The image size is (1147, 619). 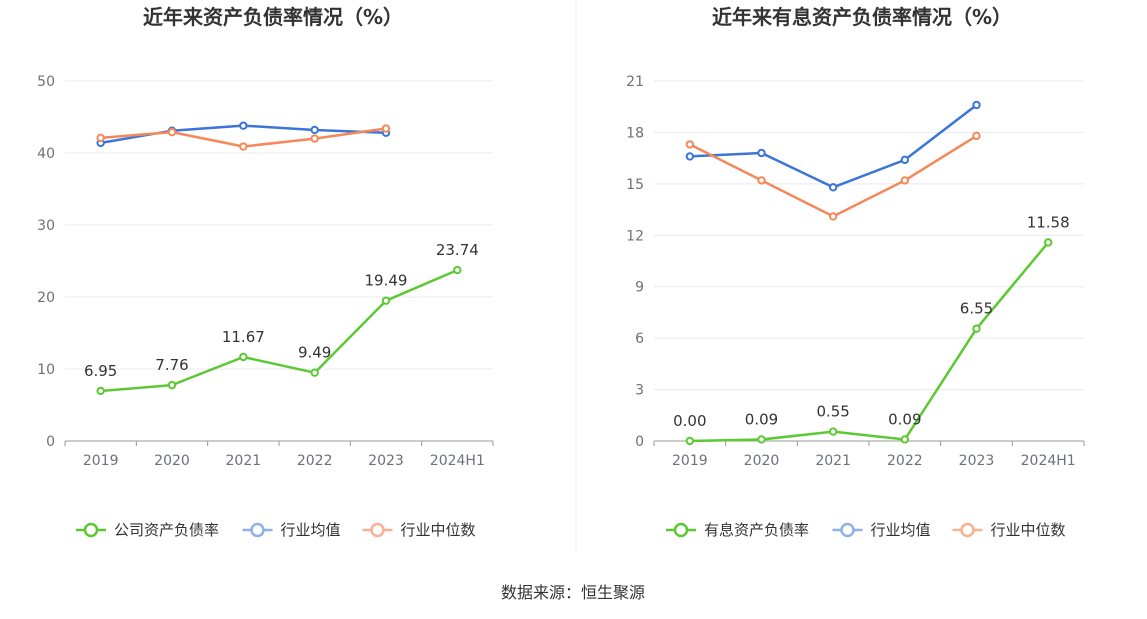 What do you see at coordinates (100, 371) in the screenshot?
I see `data-label: 6.95` at bounding box center [100, 371].